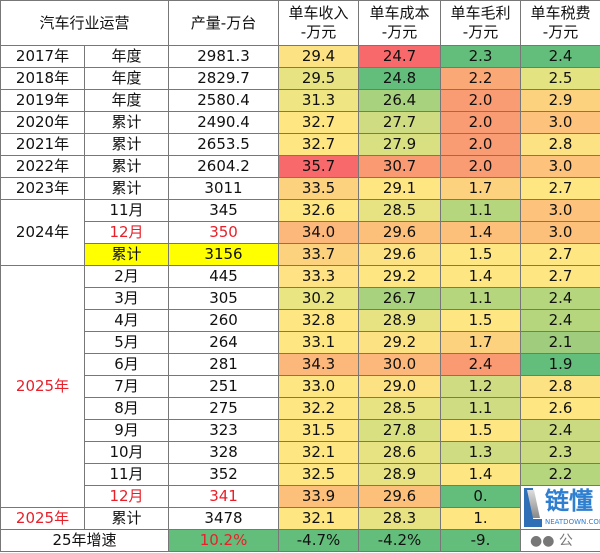 The width and height of the screenshot is (600, 553). I want to click on year-cell: 2020年, so click(42, 122).